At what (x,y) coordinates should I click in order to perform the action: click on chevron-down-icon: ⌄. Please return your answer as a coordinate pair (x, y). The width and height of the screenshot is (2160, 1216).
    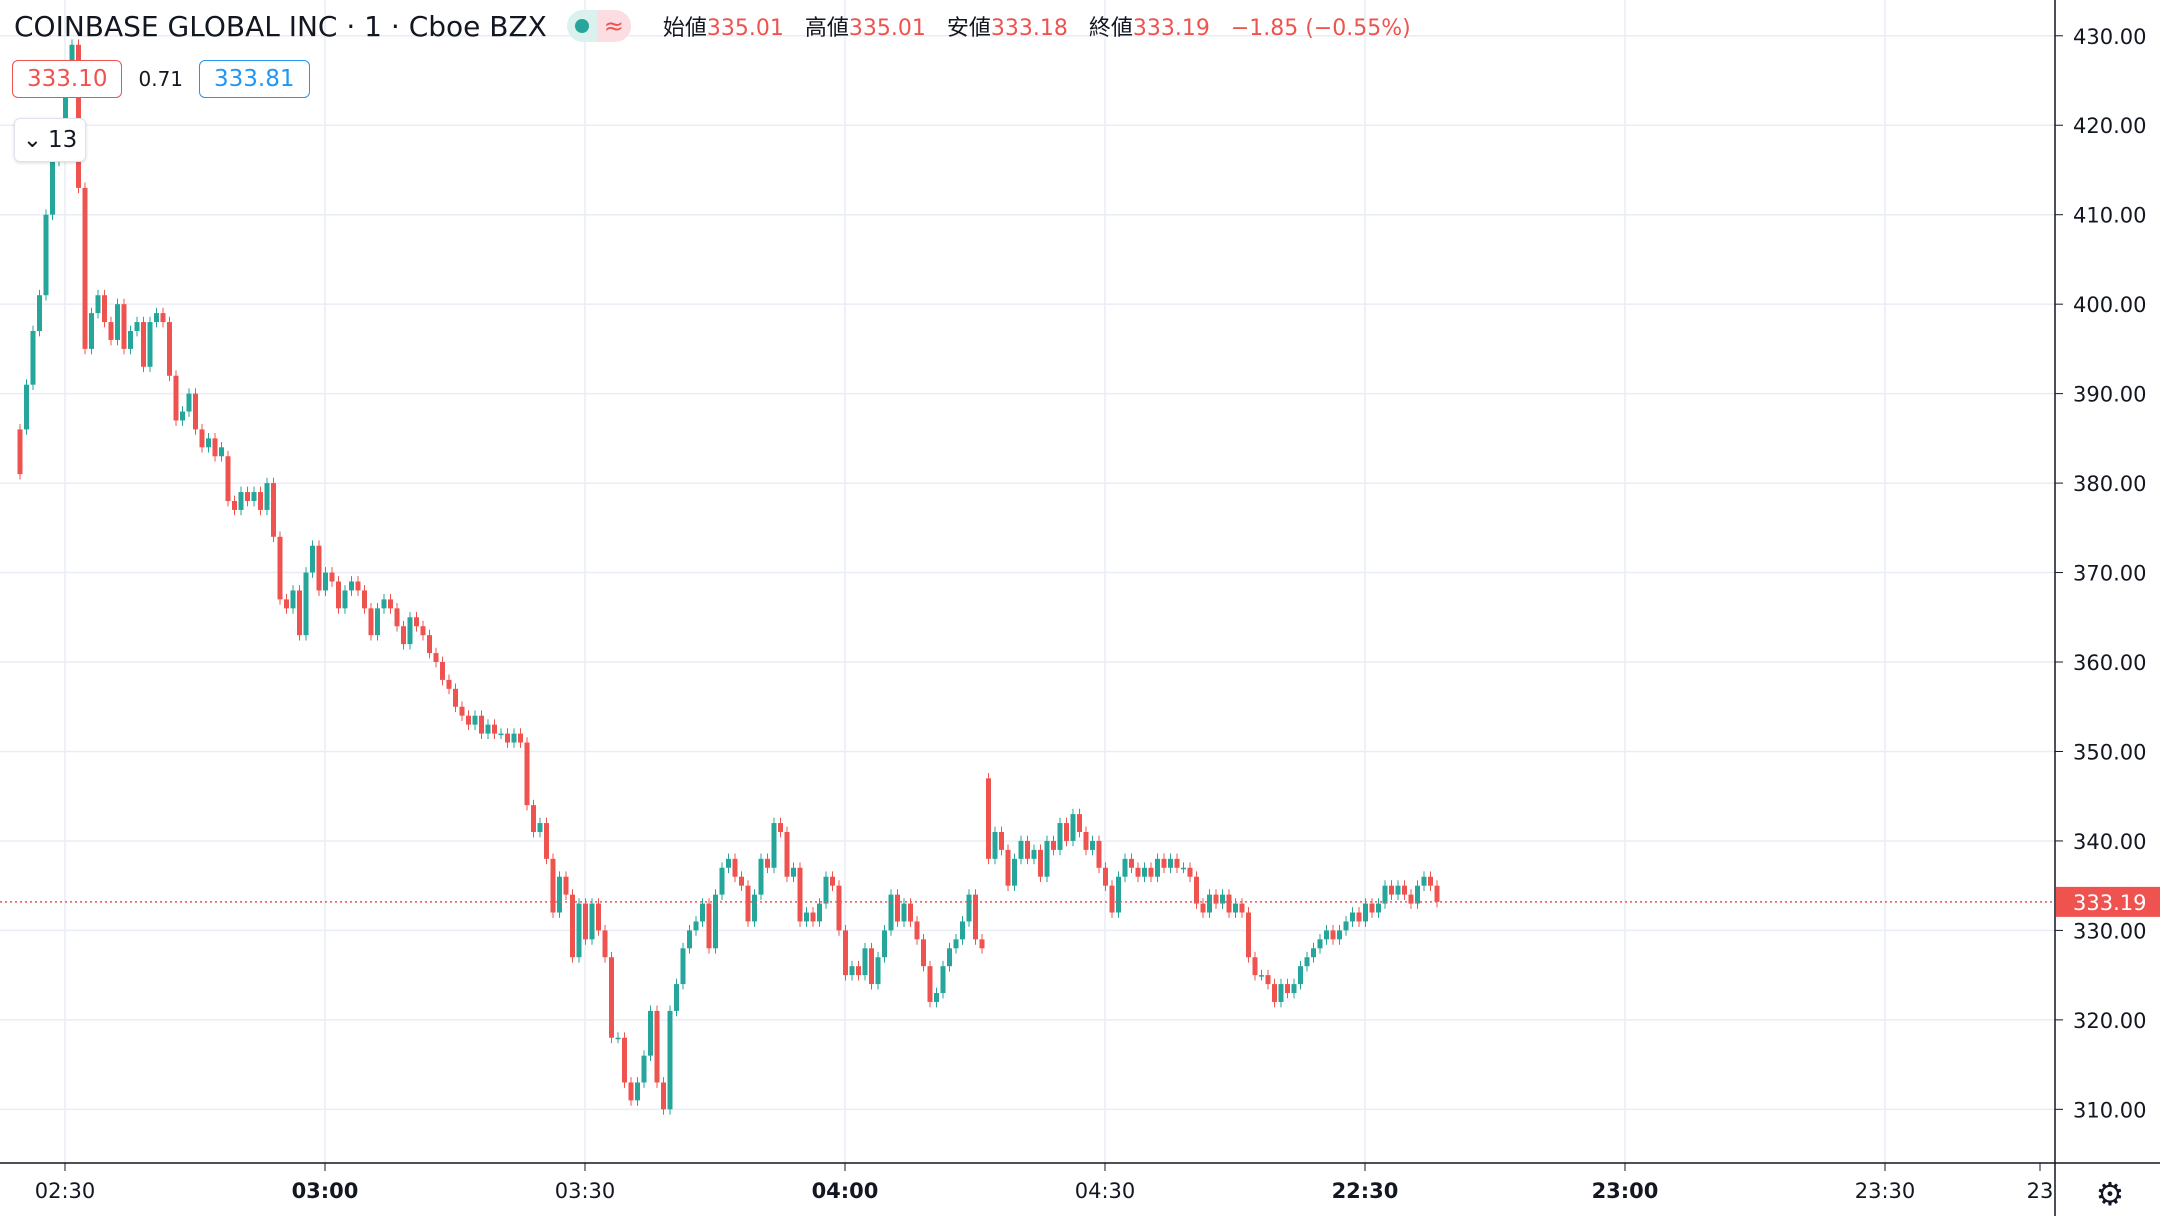
    Looking at the image, I should click on (32, 140).